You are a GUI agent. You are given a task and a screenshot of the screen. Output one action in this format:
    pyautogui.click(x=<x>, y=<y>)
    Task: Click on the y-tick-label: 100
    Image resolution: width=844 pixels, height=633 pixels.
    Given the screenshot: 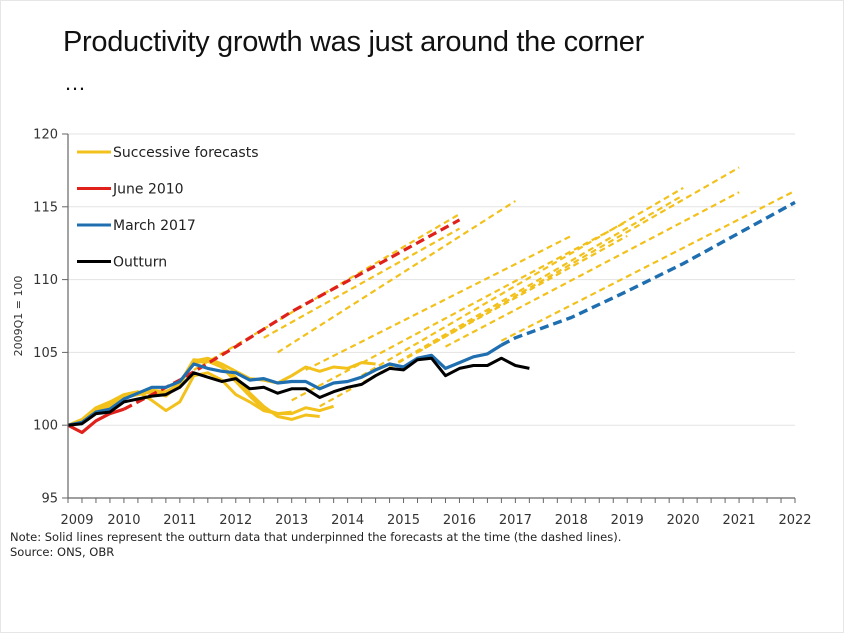 What is the action you would take?
    pyautogui.click(x=45, y=426)
    